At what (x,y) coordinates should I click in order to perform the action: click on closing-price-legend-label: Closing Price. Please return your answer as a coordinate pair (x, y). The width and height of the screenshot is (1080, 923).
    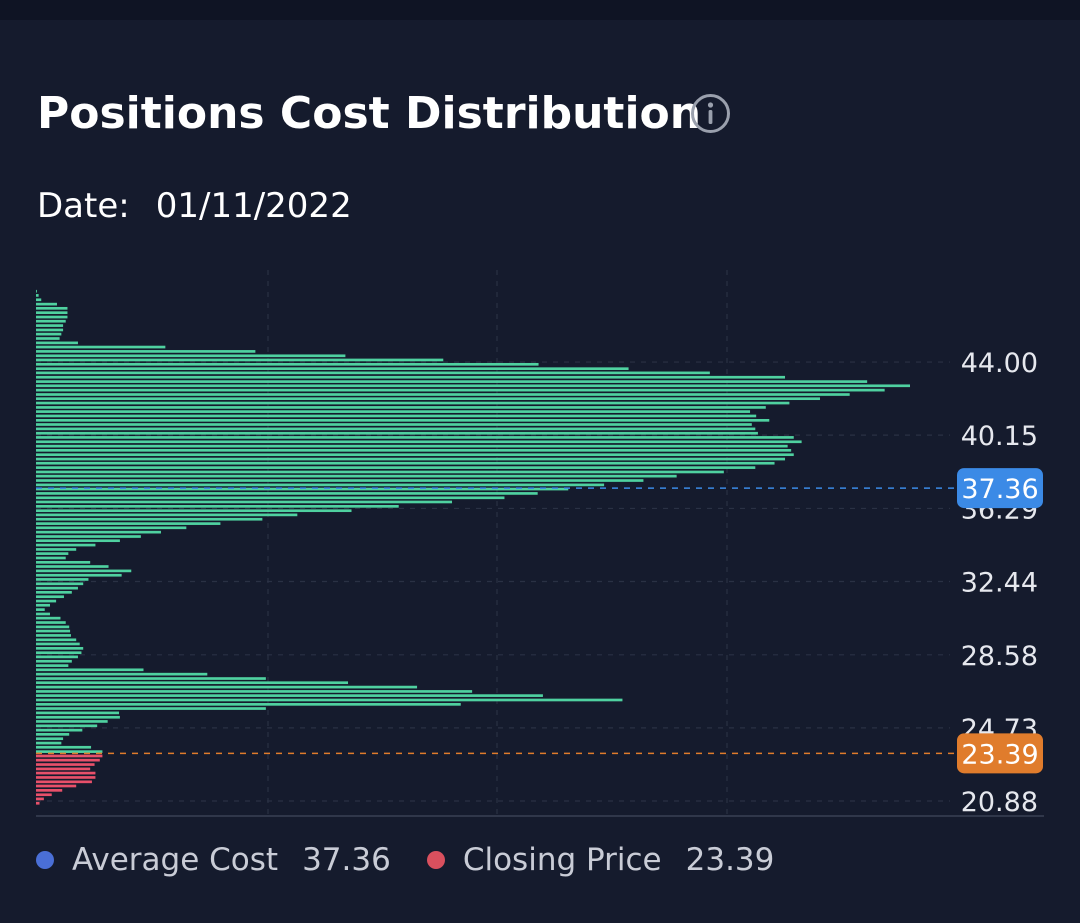
    Looking at the image, I should click on (562, 860).